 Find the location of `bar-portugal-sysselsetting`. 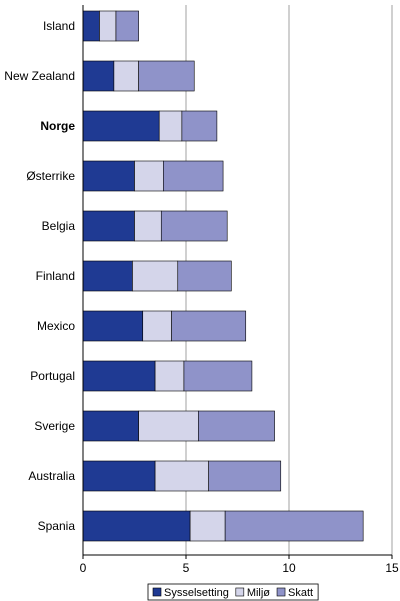

bar-portugal-sysselsetting is located at coordinates (119, 376).